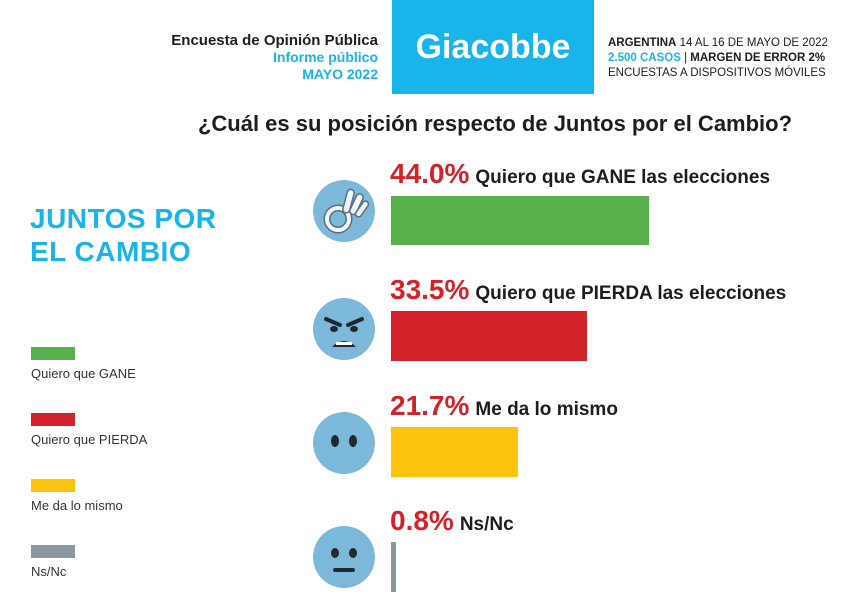 This screenshot has height=604, width=862. I want to click on bar-label-nsnc: 0.8% Ns/Nc, so click(452, 521).